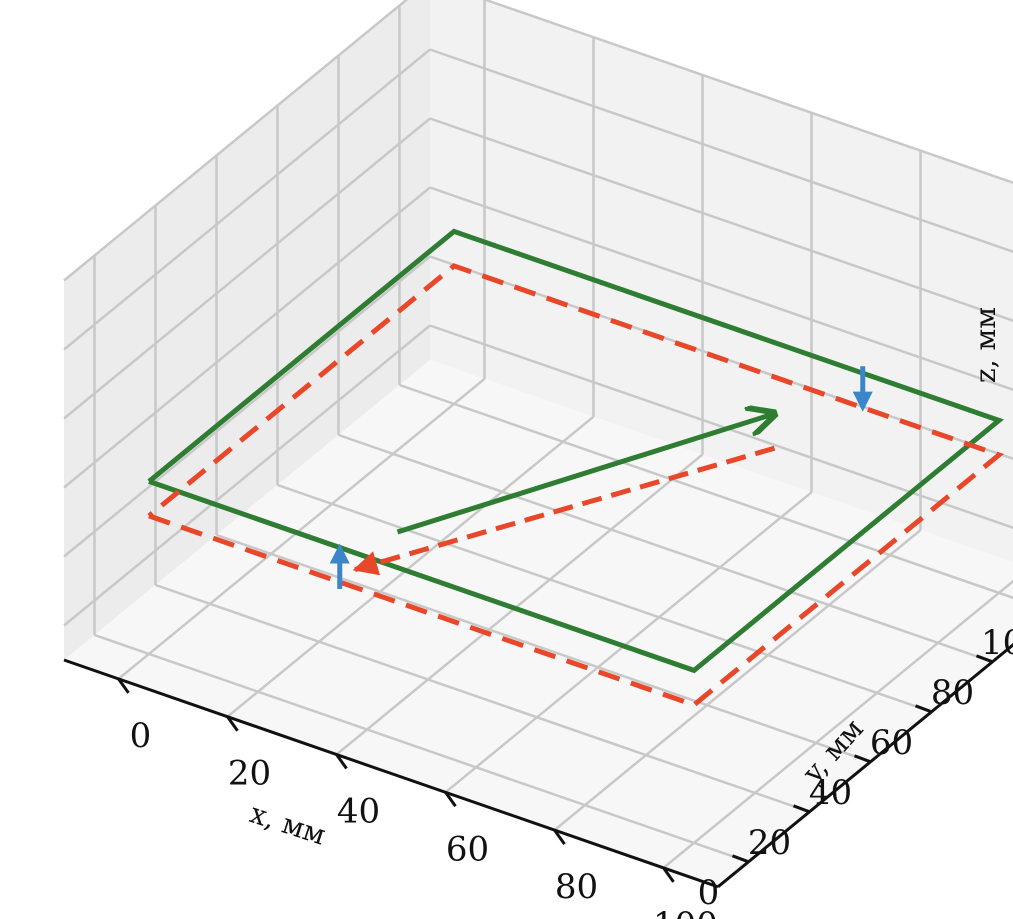  Describe the element at coordinates (576, 887) in the screenshot. I see `x-tick-label: 80` at that location.